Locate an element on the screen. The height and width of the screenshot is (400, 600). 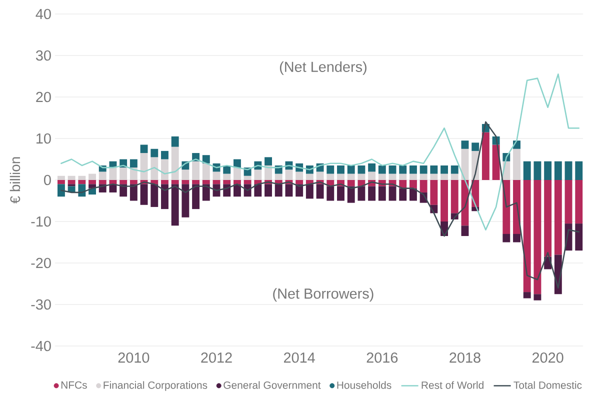
x-tick-label: 2010 is located at coordinates (134, 357).